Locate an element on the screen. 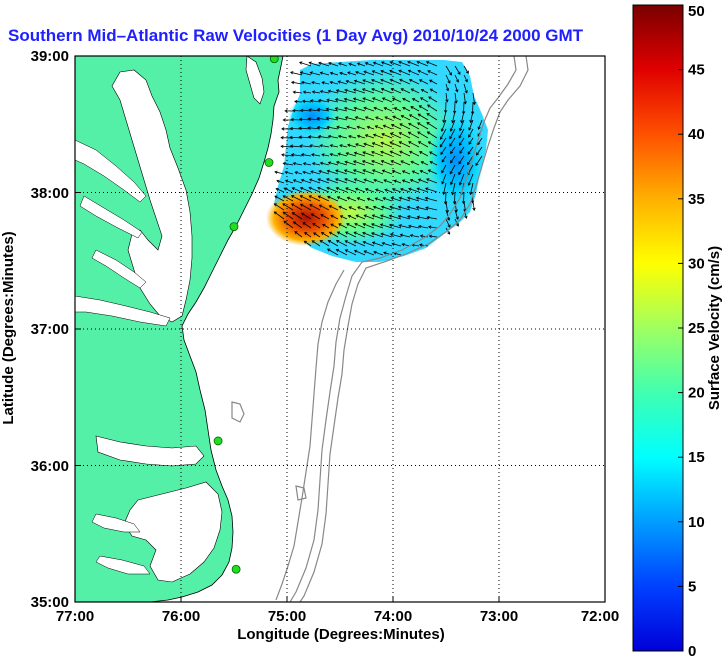 The image size is (724, 659). colorbar-tick-label: 45 is located at coordinates (696, 70).